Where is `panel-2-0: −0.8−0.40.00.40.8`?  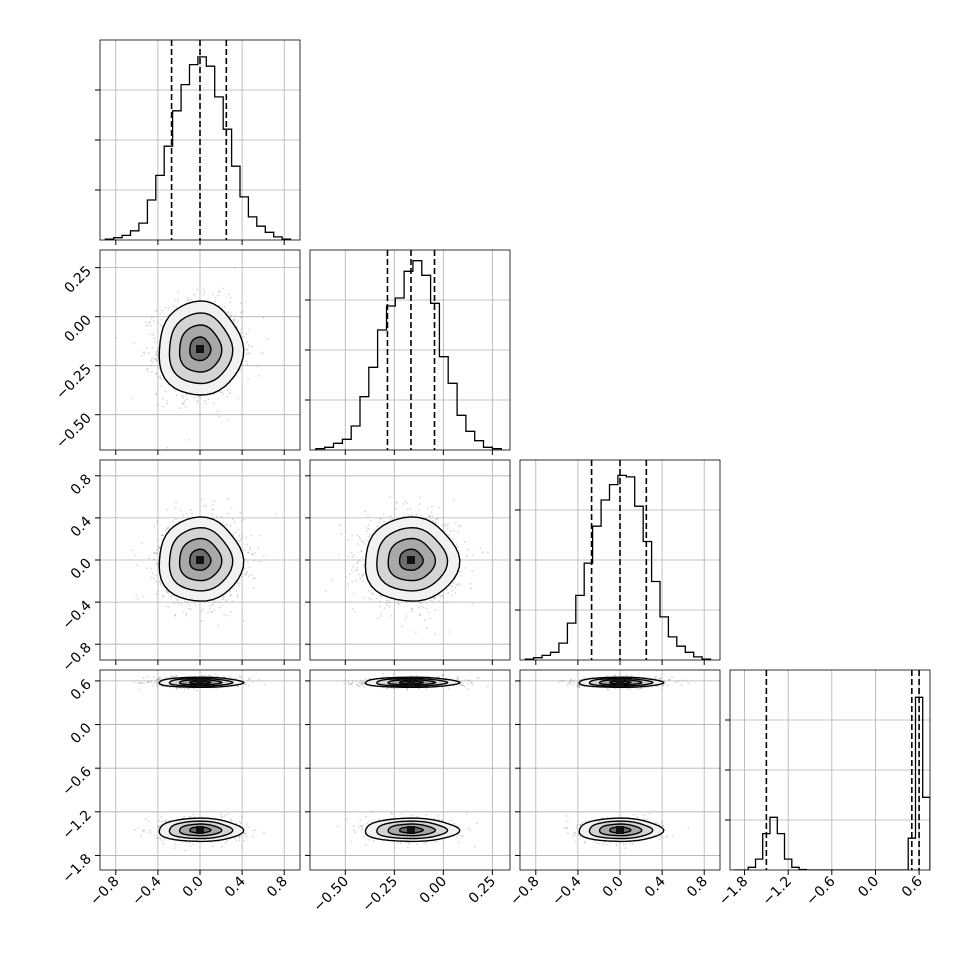 panel-2-0: −0.8−0.40.00.40.8 is located at coordinates (180, 567).